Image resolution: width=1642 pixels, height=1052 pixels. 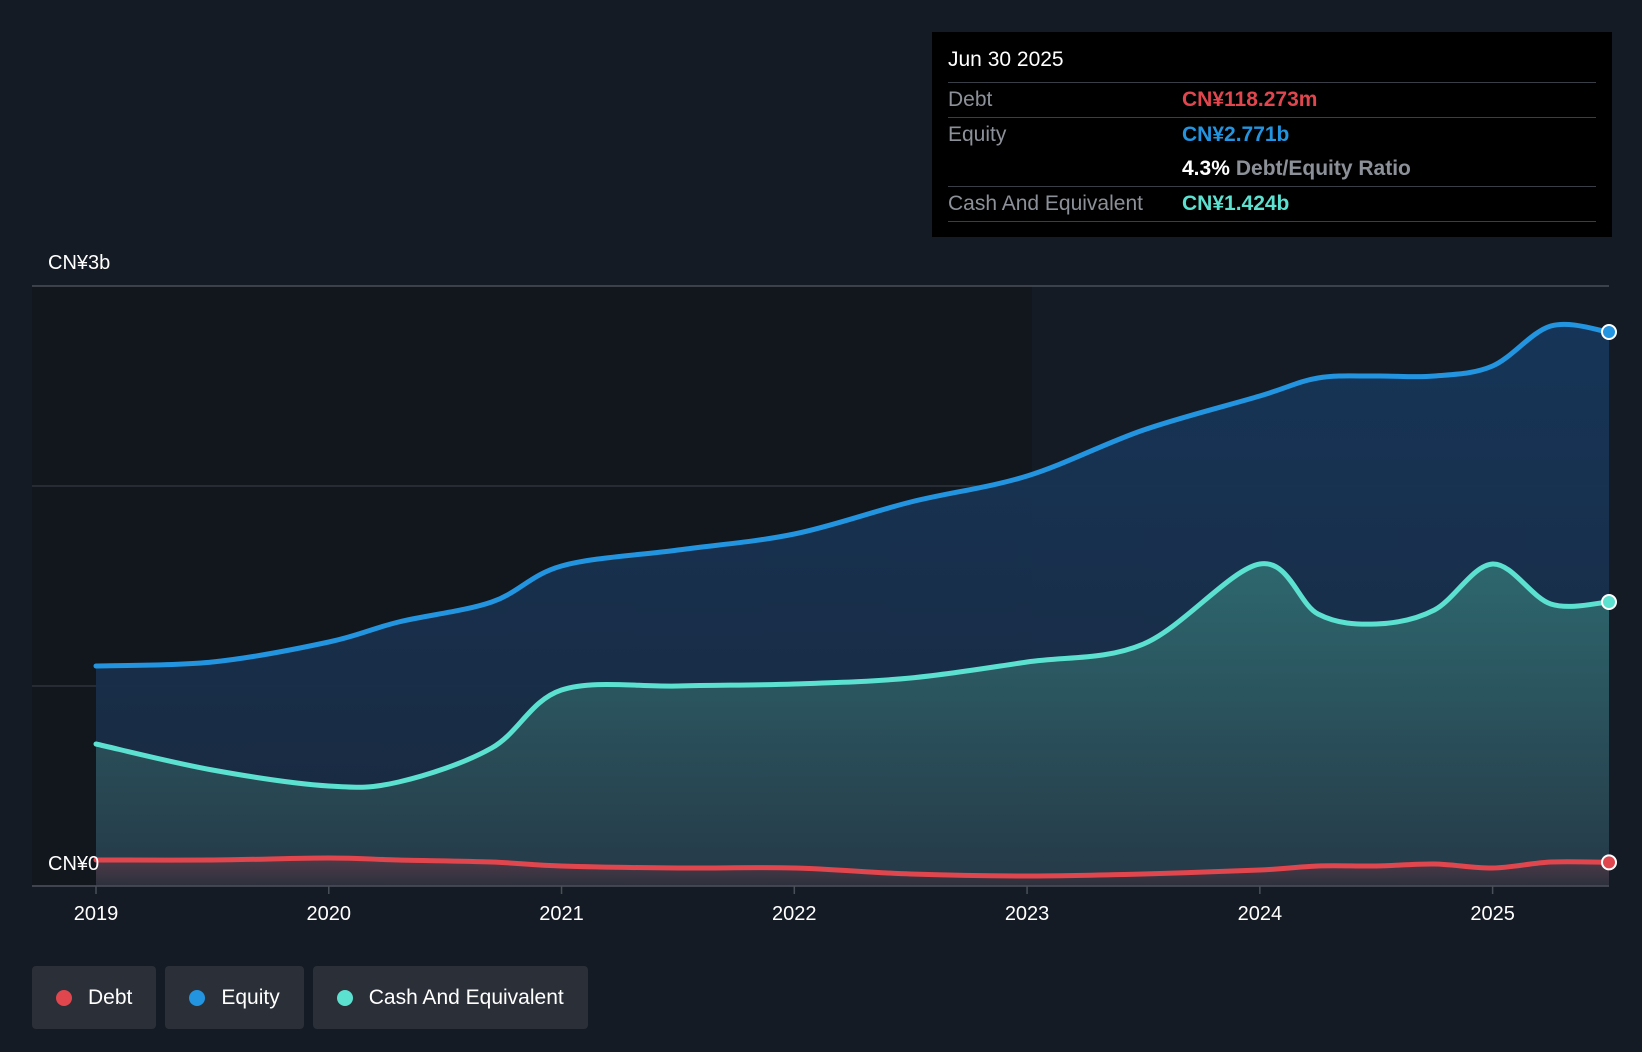 What do you see at coordinates (79, 263) in the screenshot?
I see `y-label-top: CN¥3b` at bounding box center [79, 263].